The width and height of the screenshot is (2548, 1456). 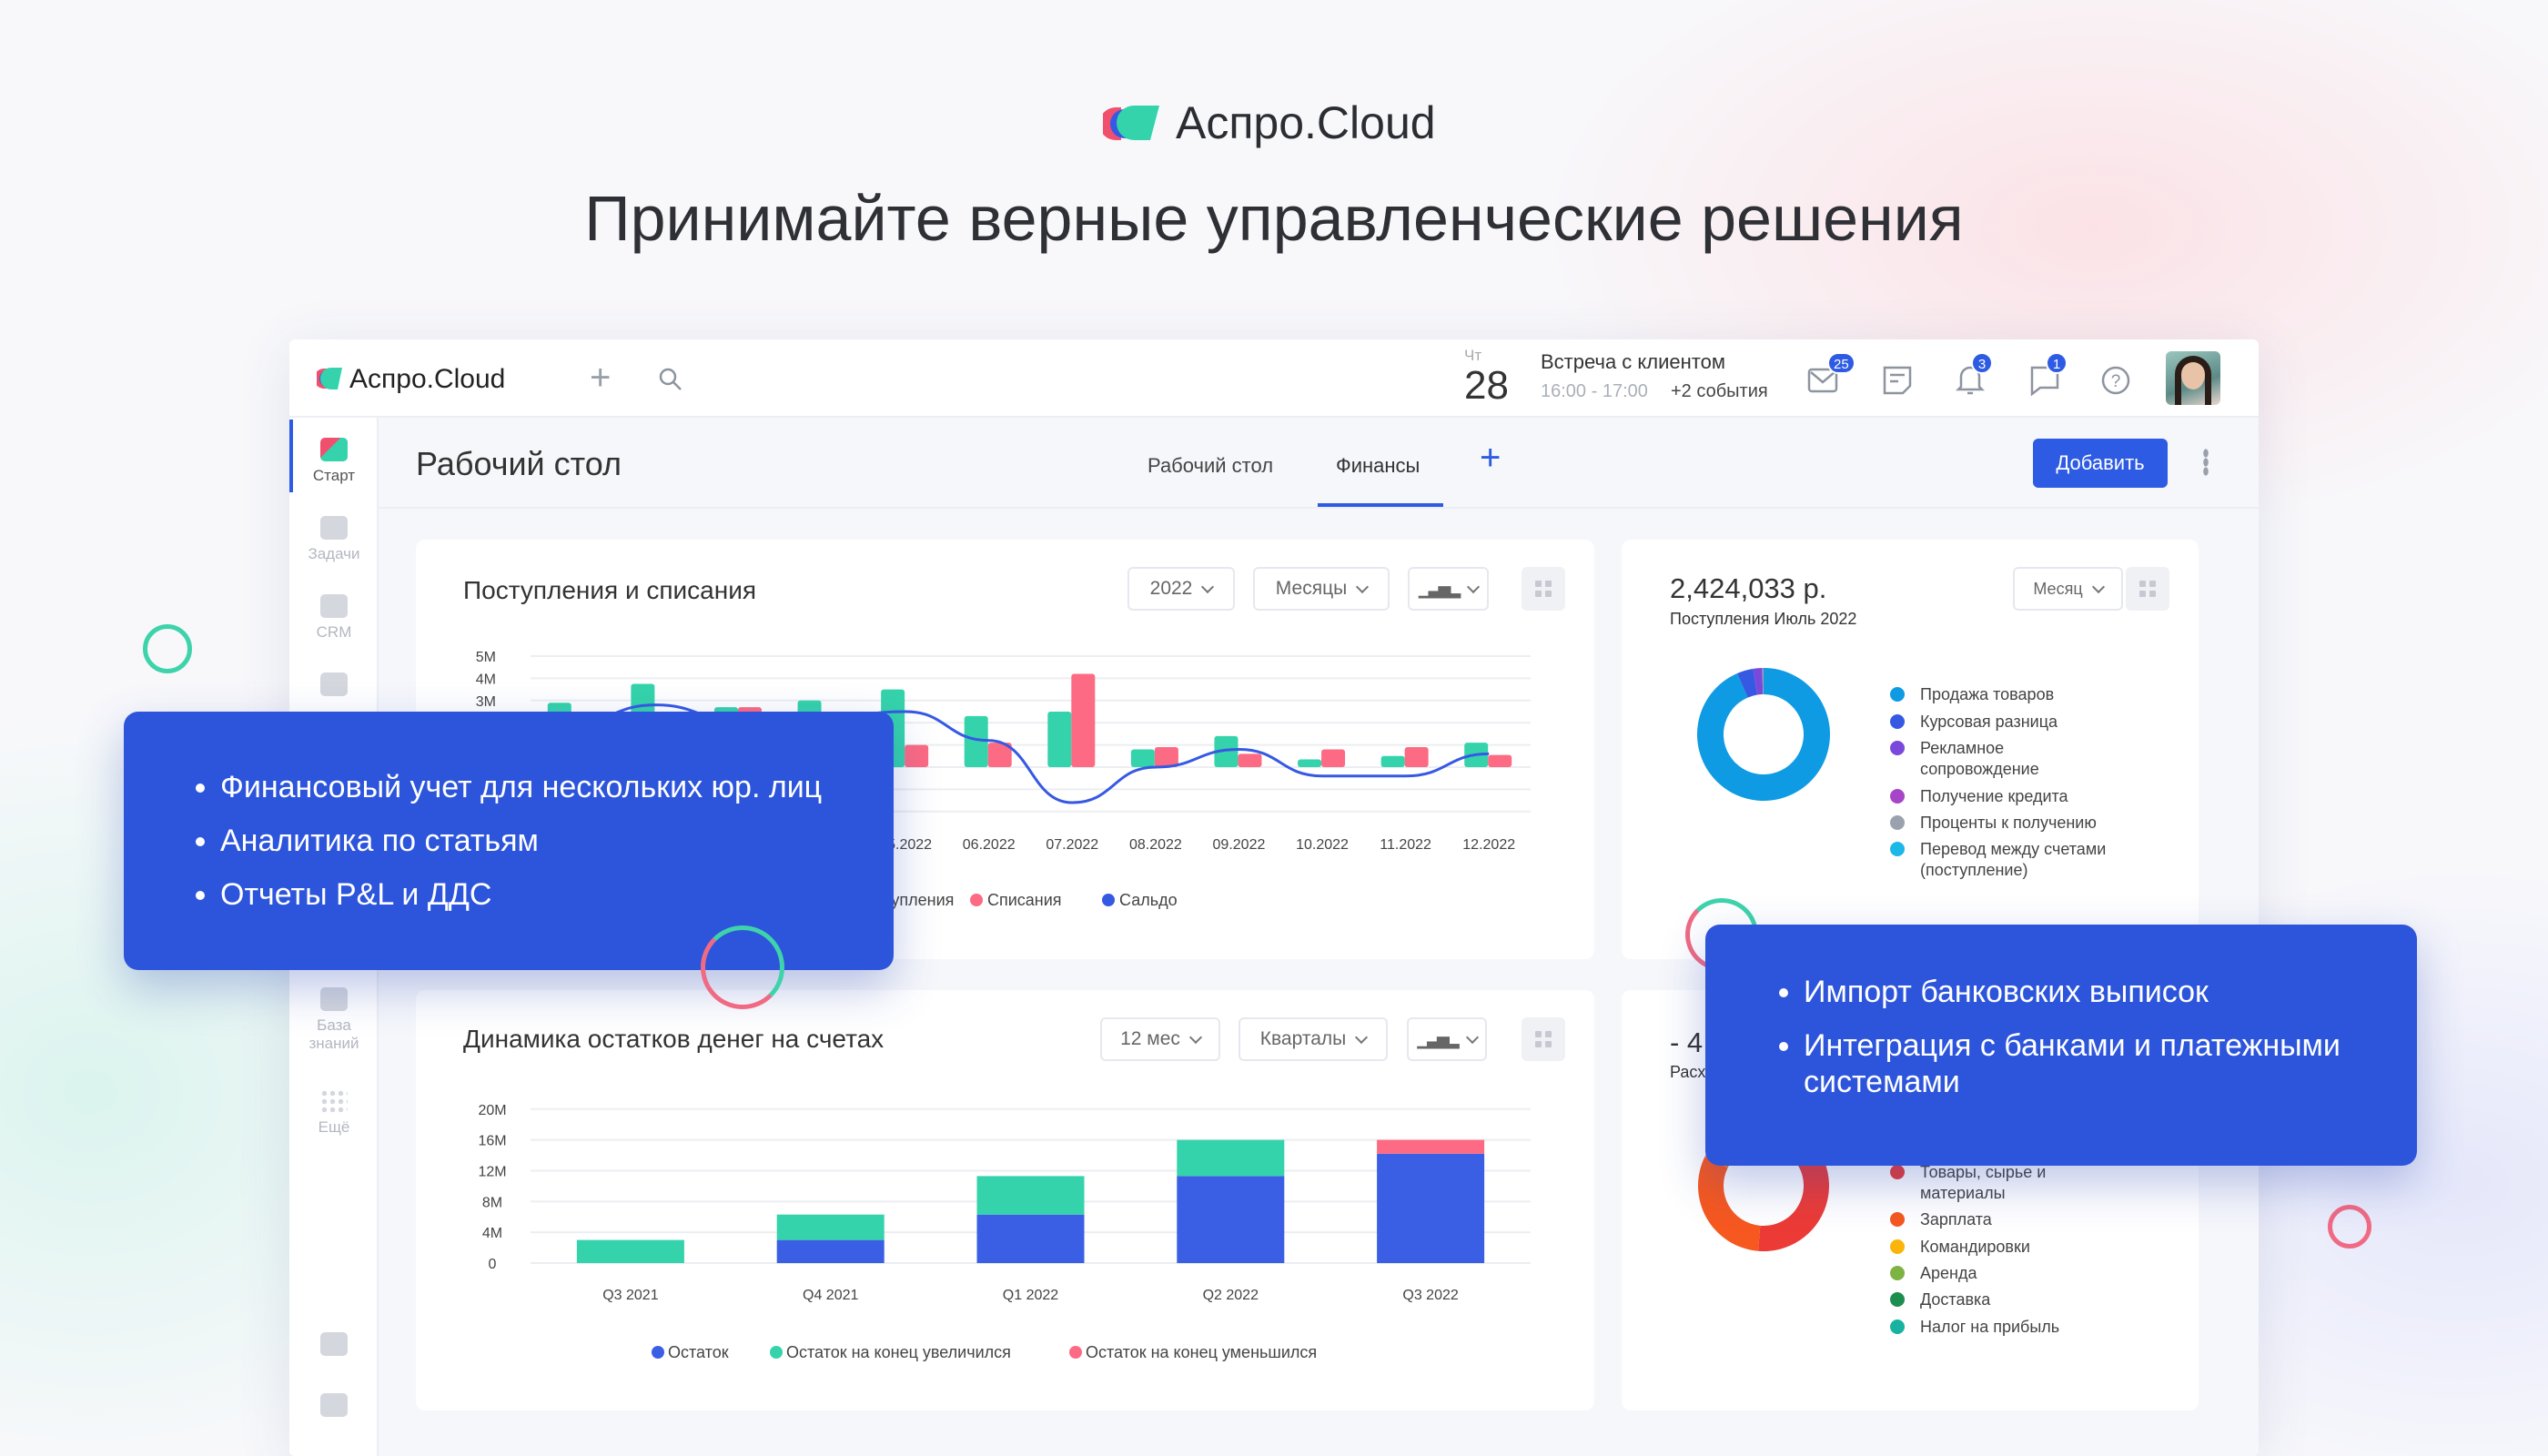 What do you see at coordinates (427, 379) in the screenshot?
I see `app-logo-text: Аспро.Cloud` at bounding box center [427, 379].